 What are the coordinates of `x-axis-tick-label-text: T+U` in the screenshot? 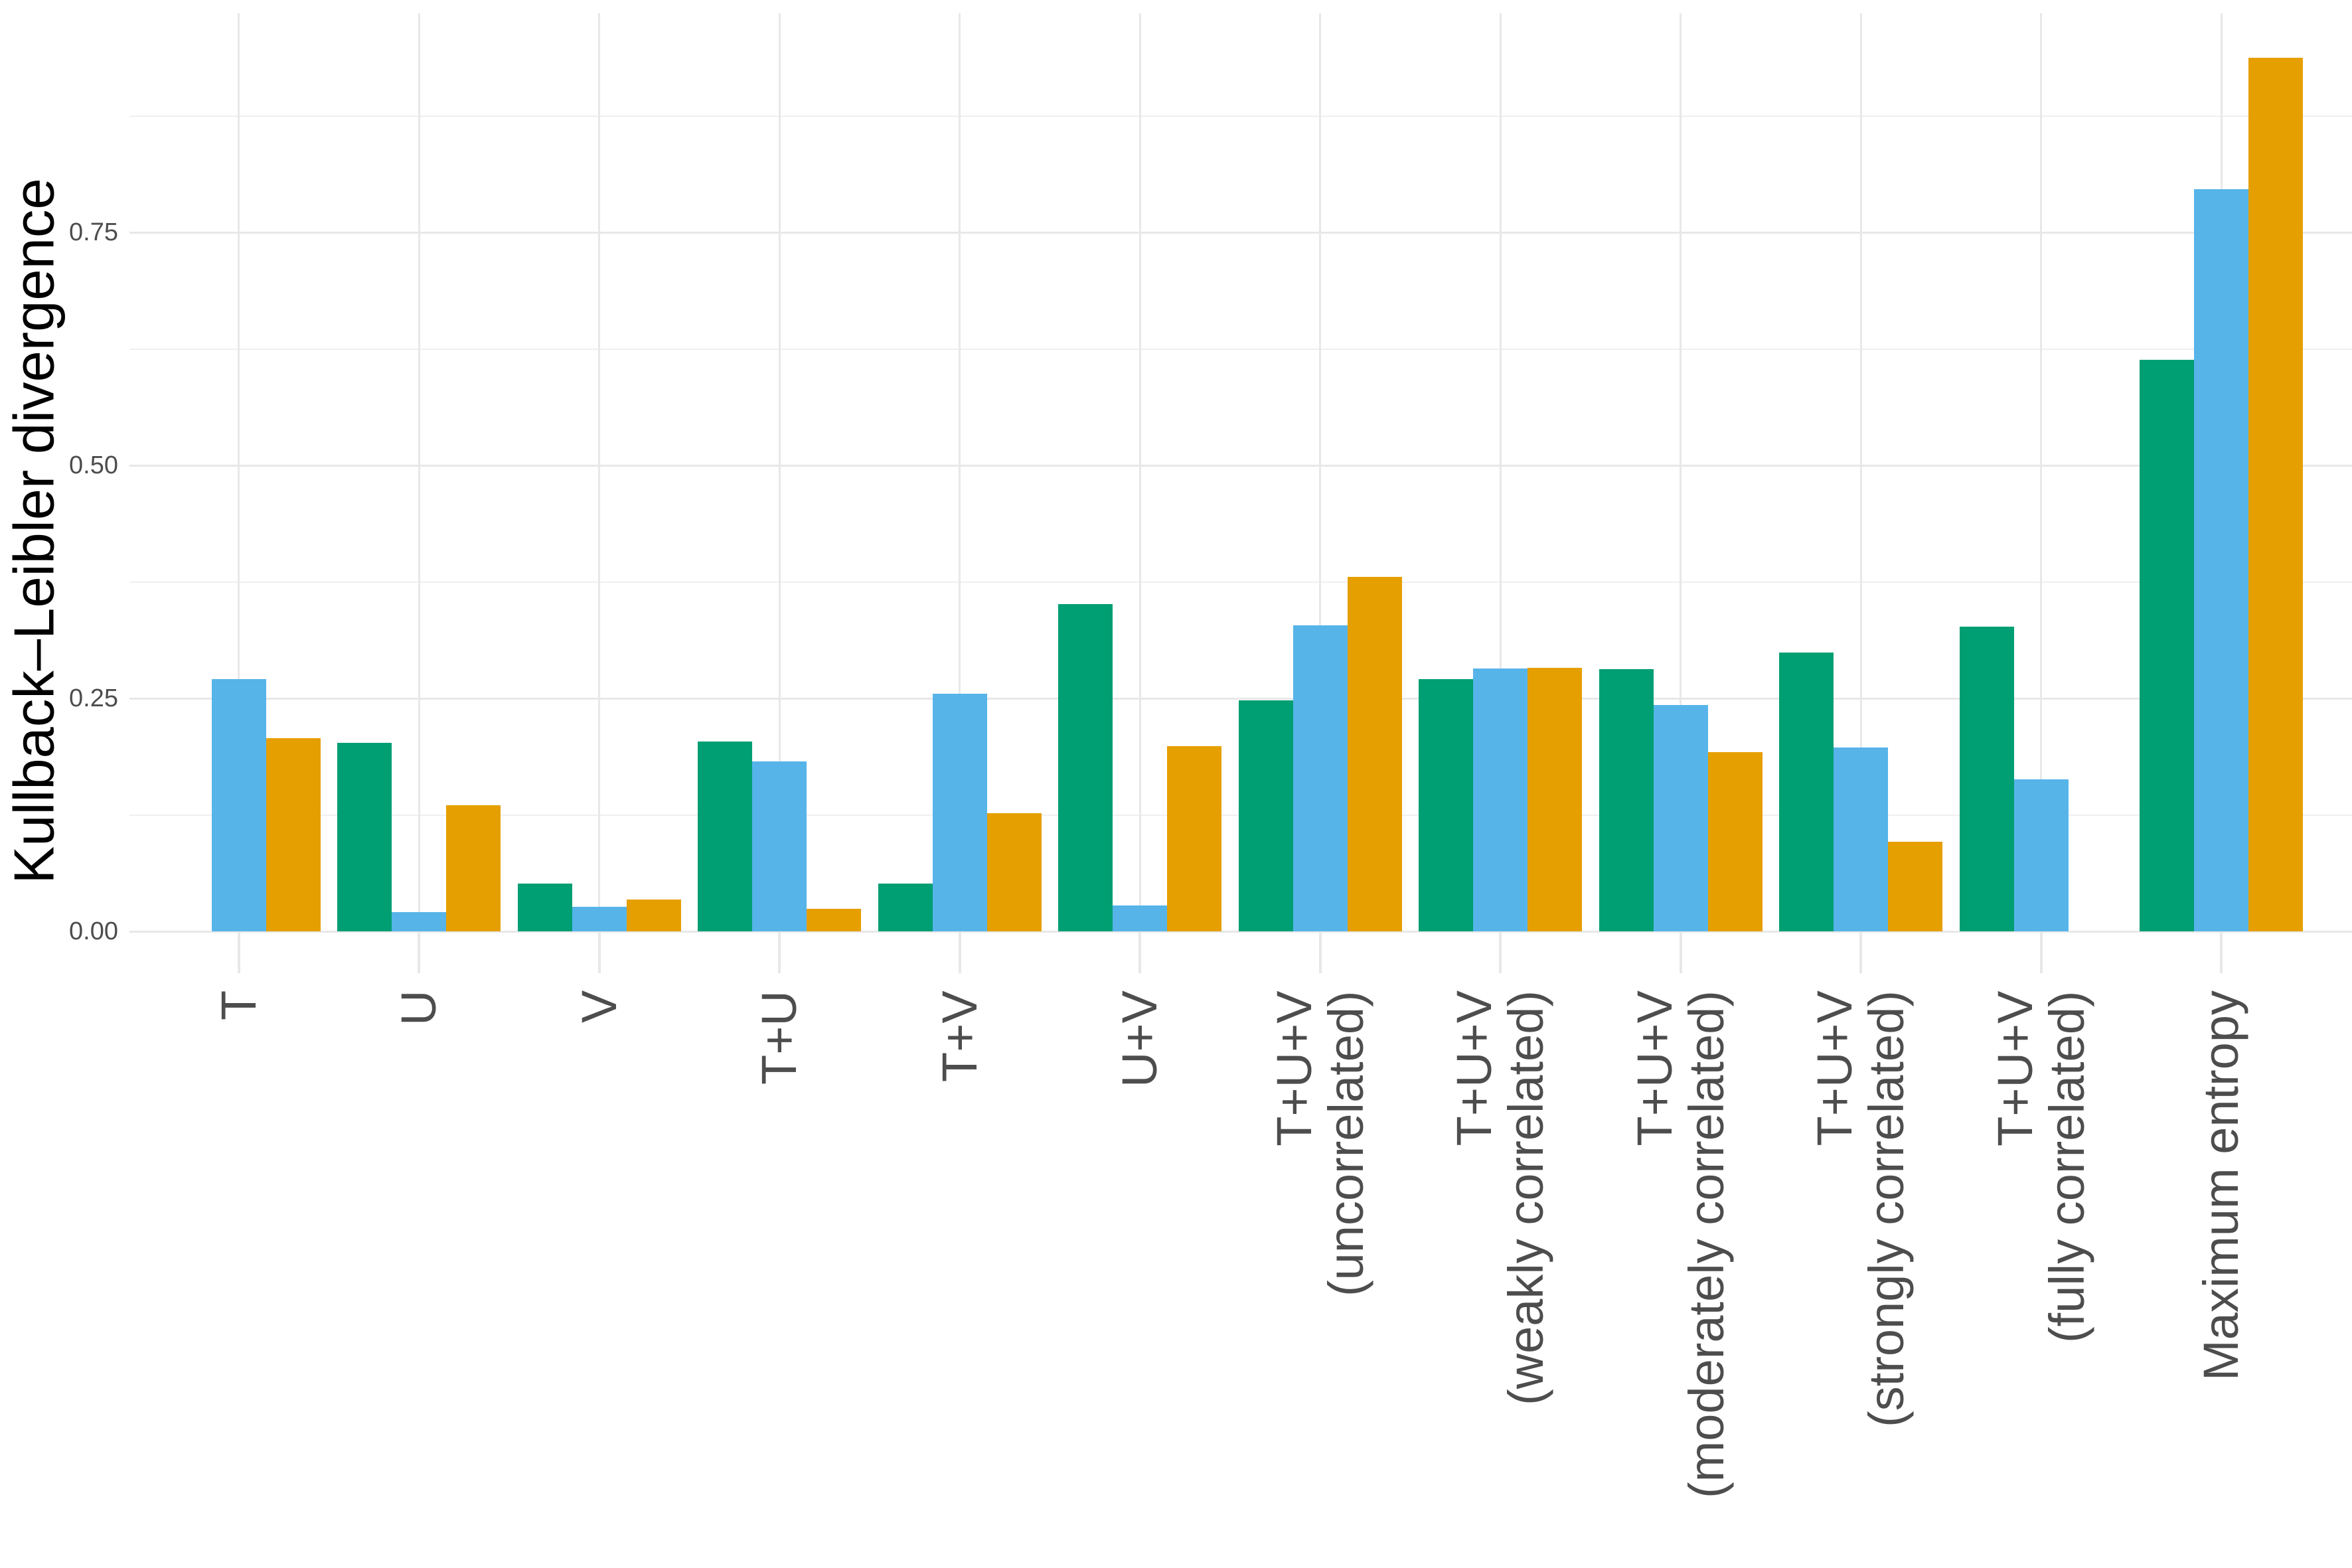 It's located at (779, 1037).